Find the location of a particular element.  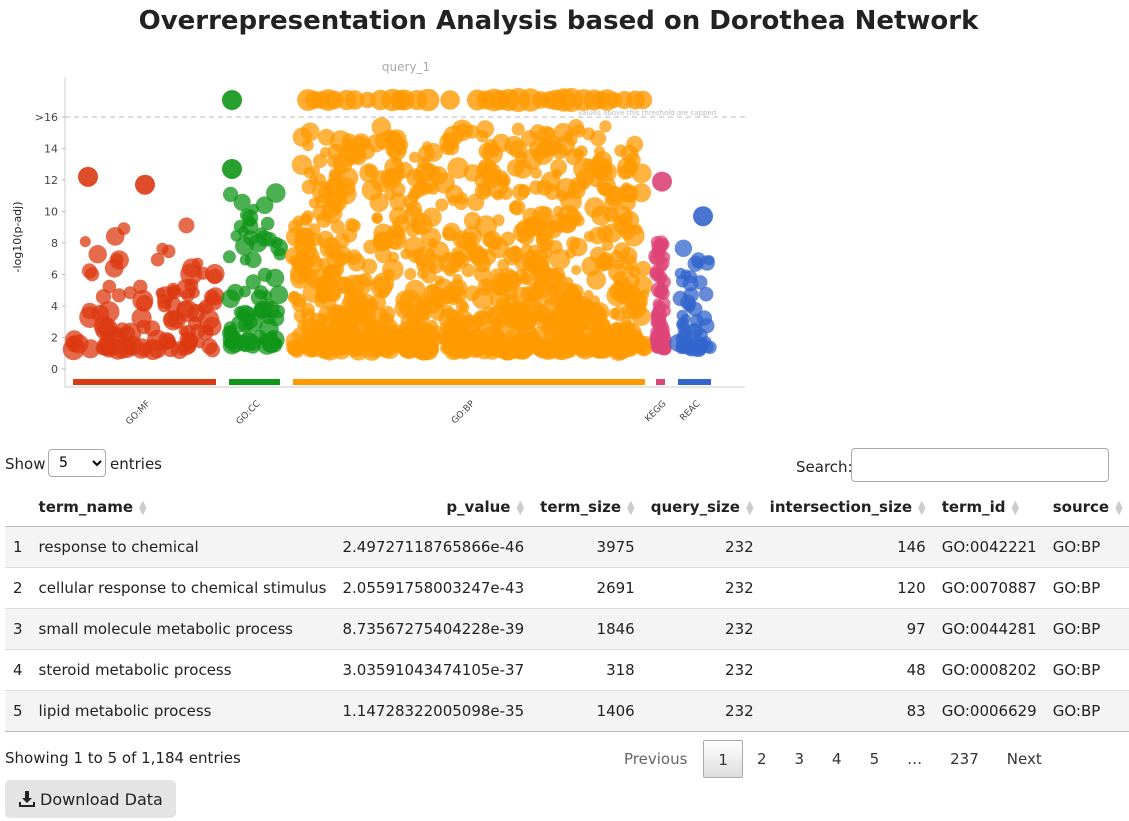

cell-intersection-size: 120 is located at coordinates (847, 588).